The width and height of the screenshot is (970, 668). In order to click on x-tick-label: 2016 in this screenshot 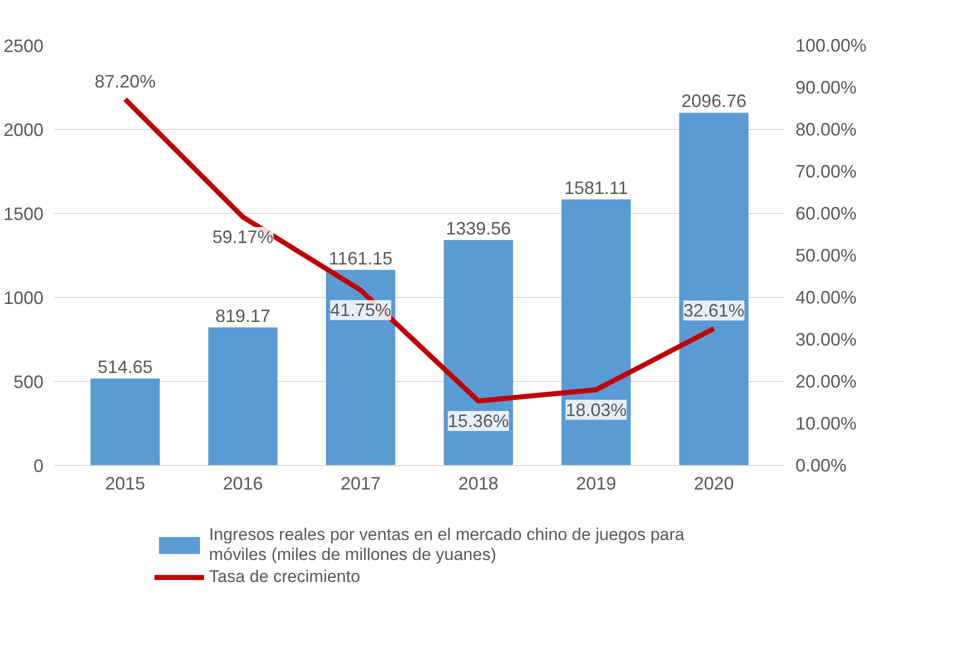, I will do `click(242, 484)`.